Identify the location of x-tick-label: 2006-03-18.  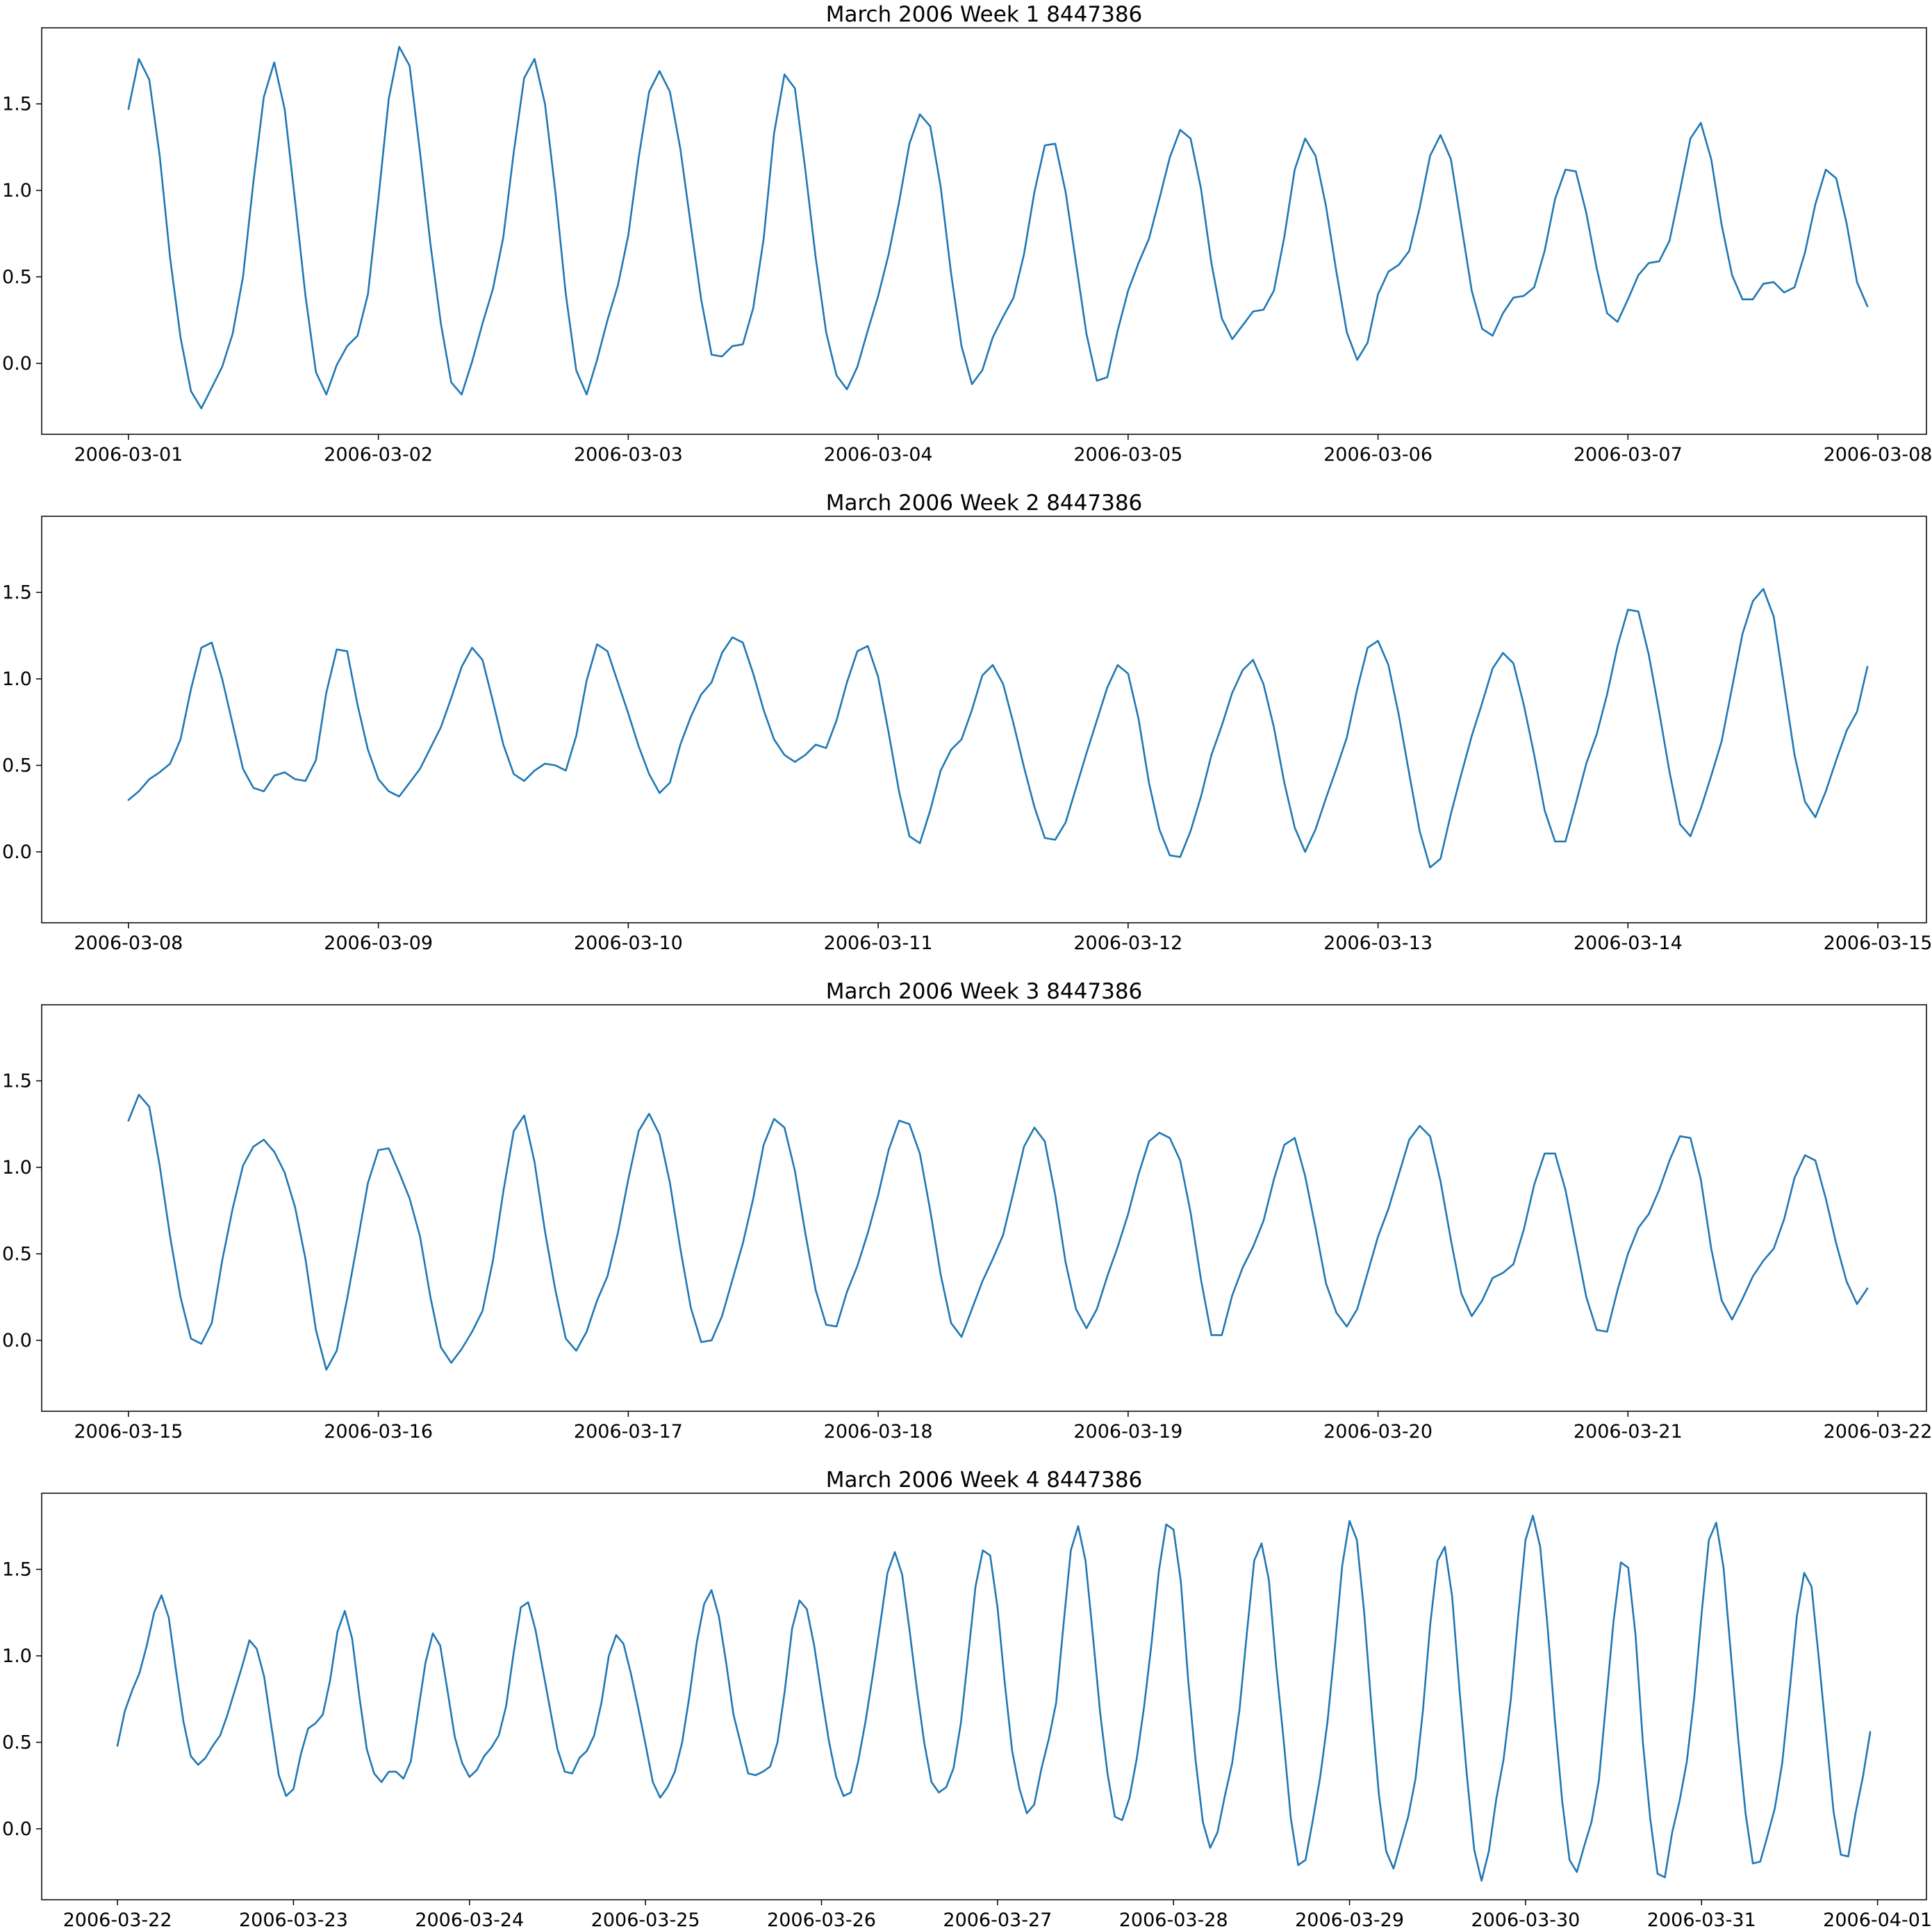
(878, 1432).